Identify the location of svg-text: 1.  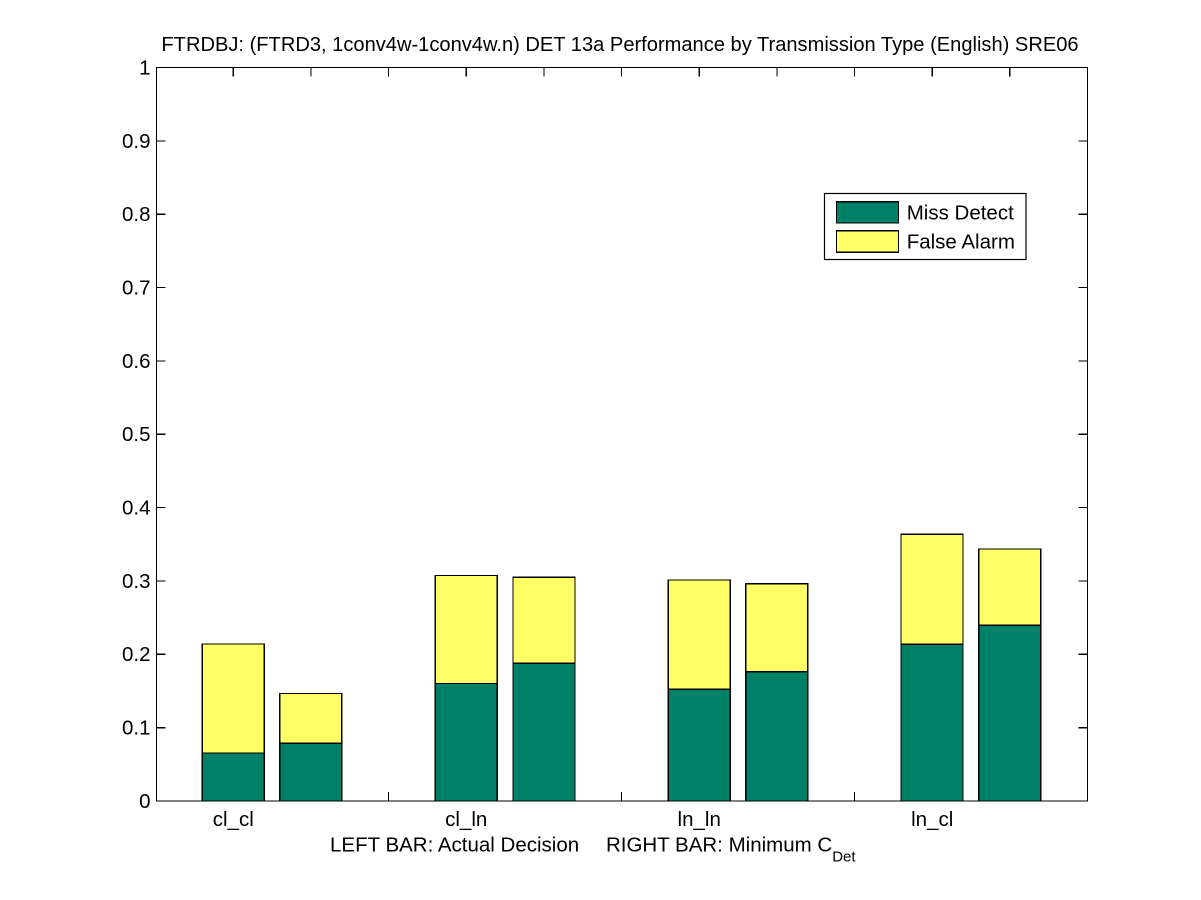
(144, 67).